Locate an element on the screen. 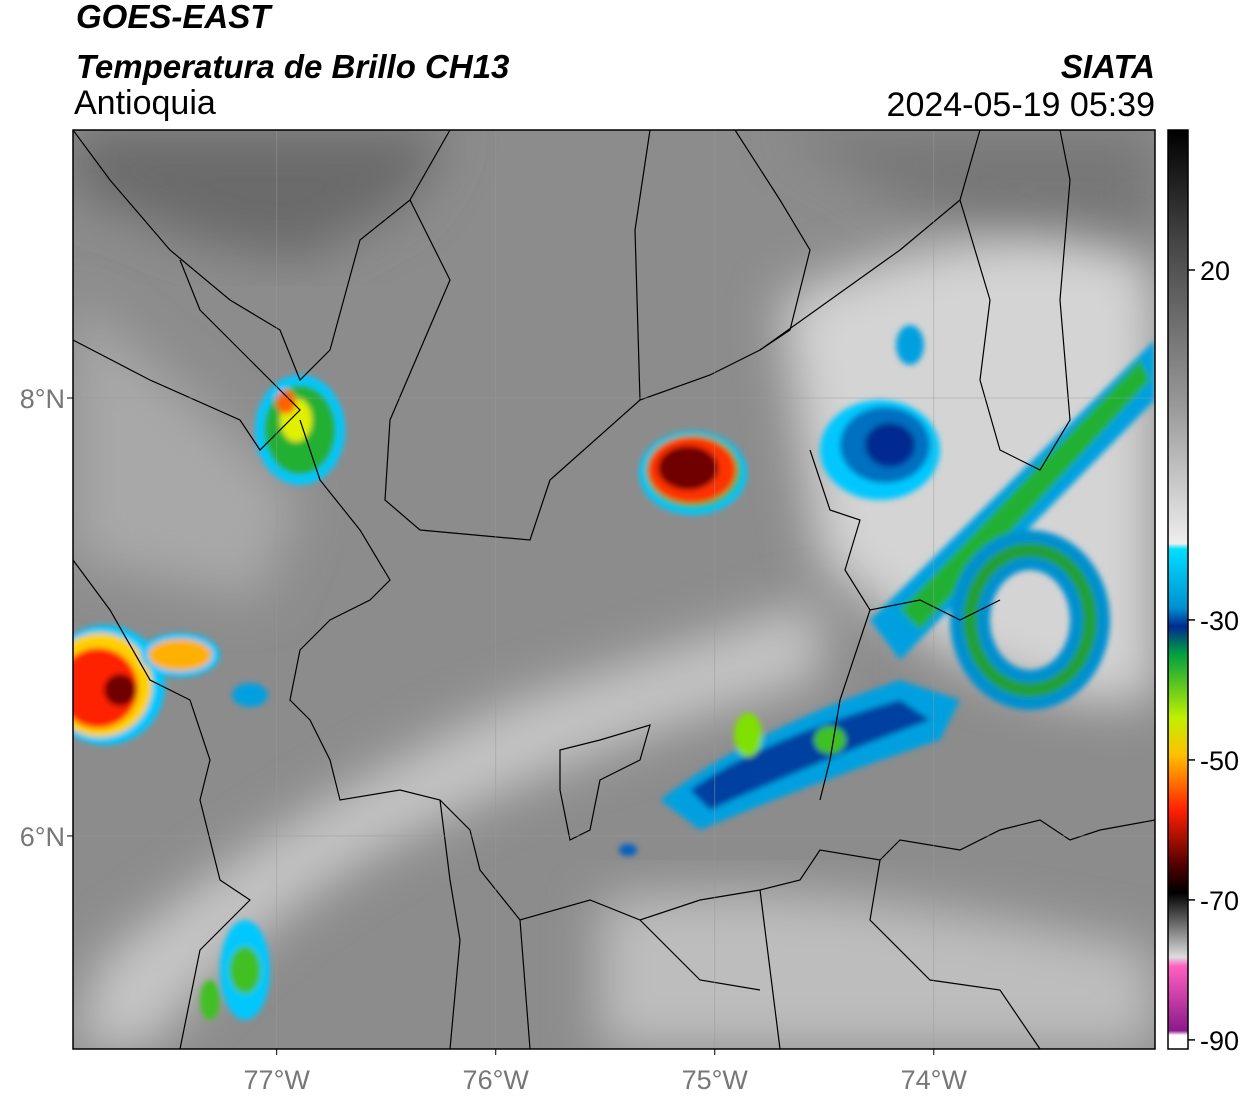 Image resolution: width=1252 pixels, height=1099 pixels. title: GOES-EAST is located at coordinates (174, 17).